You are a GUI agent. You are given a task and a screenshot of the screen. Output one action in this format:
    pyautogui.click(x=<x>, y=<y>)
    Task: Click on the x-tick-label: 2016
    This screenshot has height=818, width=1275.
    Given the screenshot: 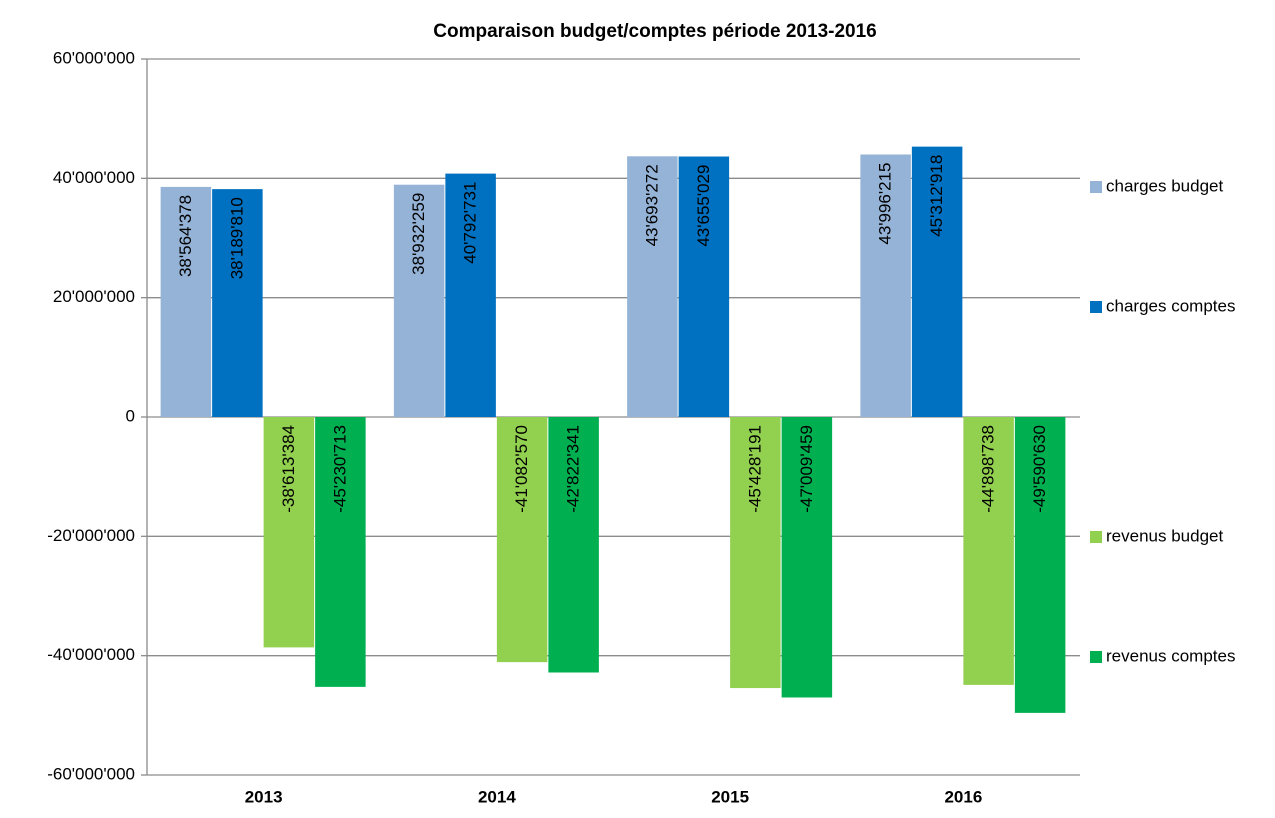 What is the action you would take?
    pyautogui.click(x=963, y=796)
    